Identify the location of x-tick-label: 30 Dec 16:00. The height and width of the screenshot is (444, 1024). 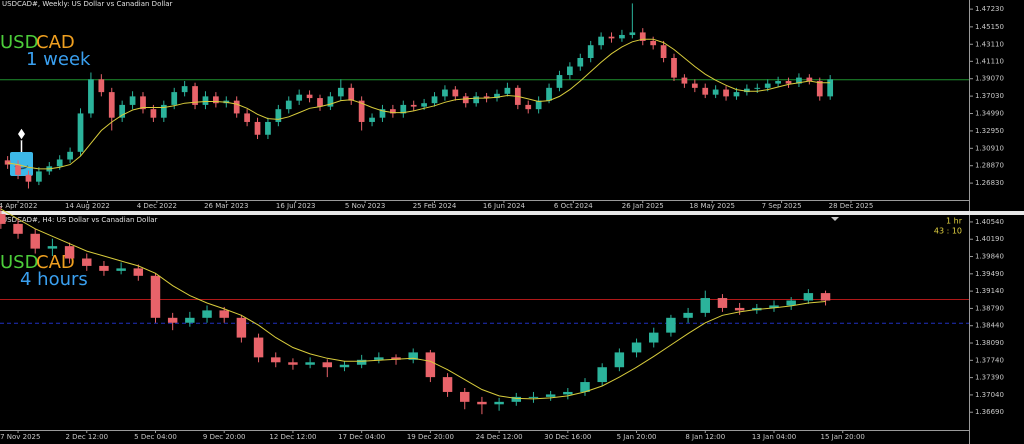
(567, 437).